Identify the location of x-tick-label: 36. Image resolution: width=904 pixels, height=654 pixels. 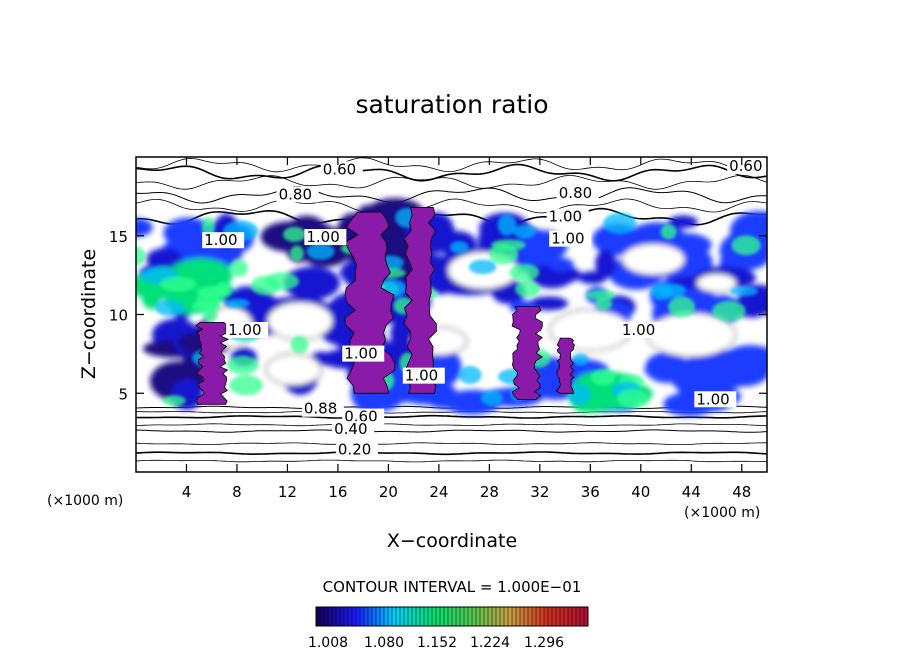
(590, 492).